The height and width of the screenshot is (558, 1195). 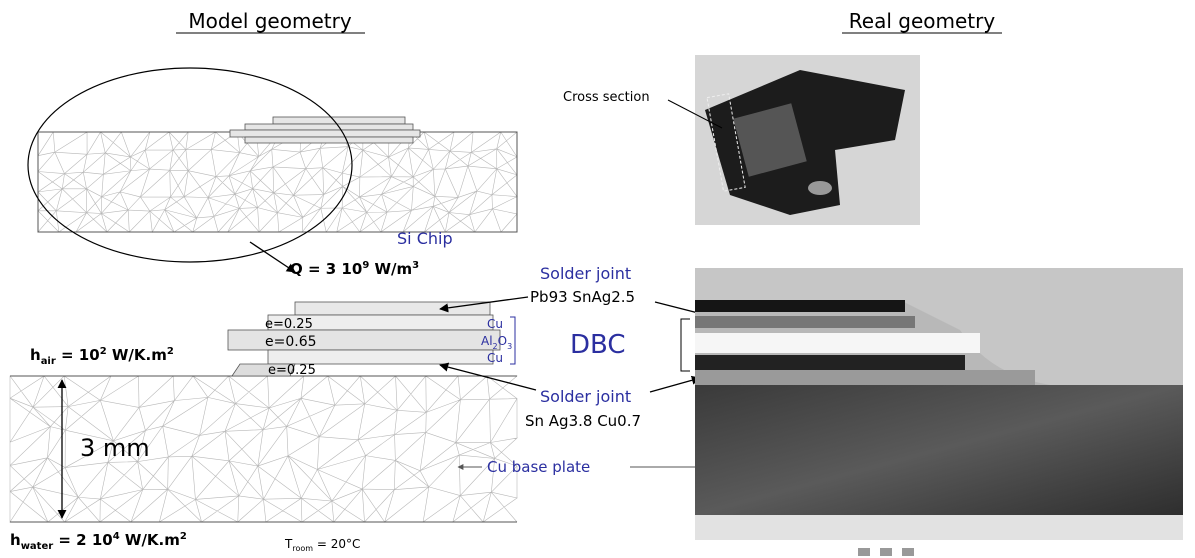 I want to click on module-chip, so click(x=770, y=140).